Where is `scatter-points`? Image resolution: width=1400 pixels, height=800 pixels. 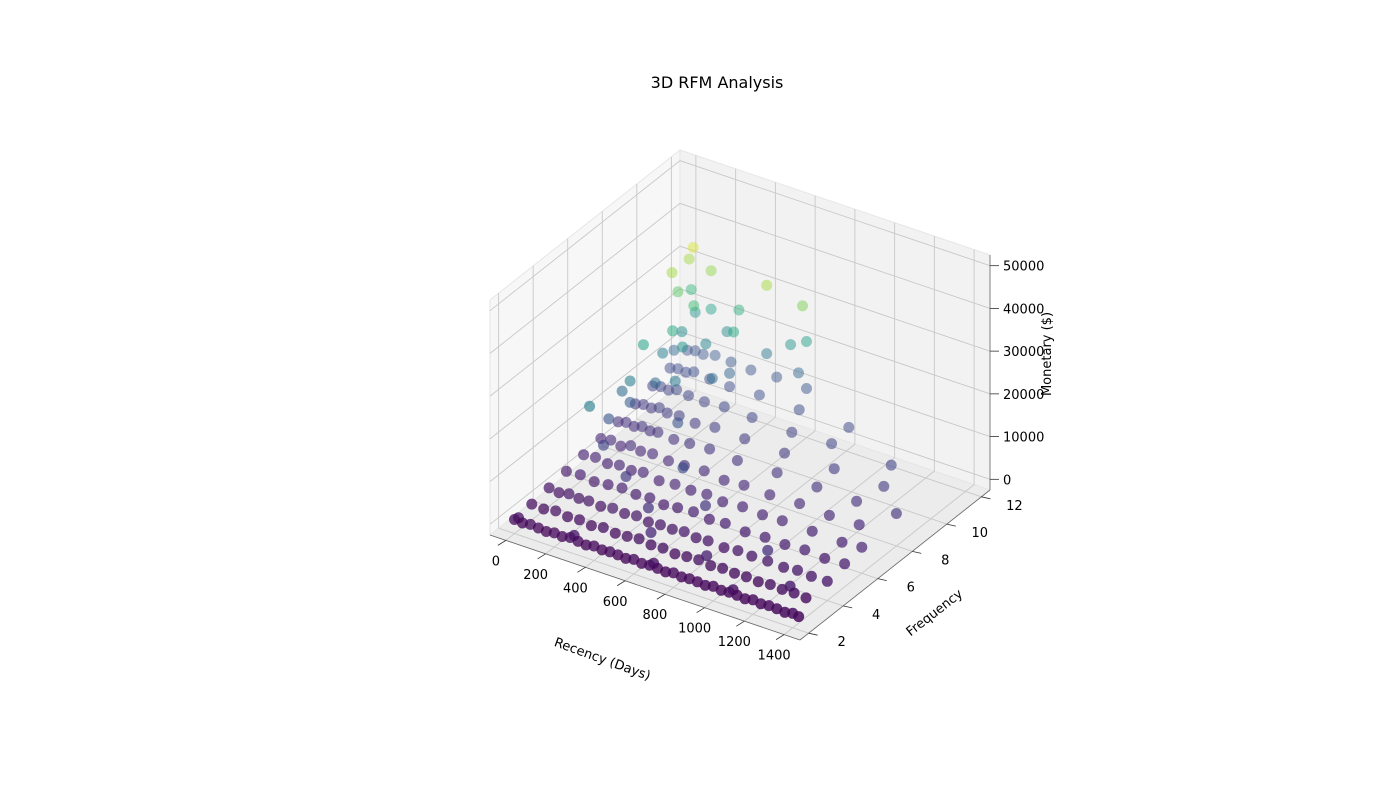
scatter-points is located at coordinates (705, 432).